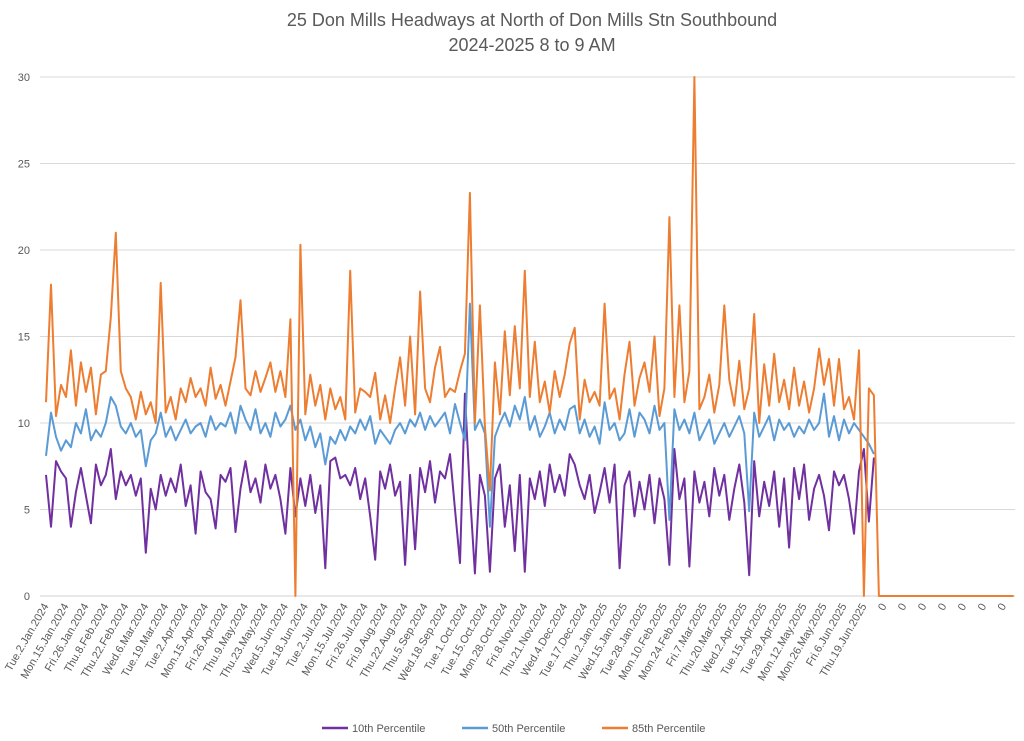  Describe the element at coordinates (27, 597) in the screenshot. I see `y-tick-label: 0` at that location.